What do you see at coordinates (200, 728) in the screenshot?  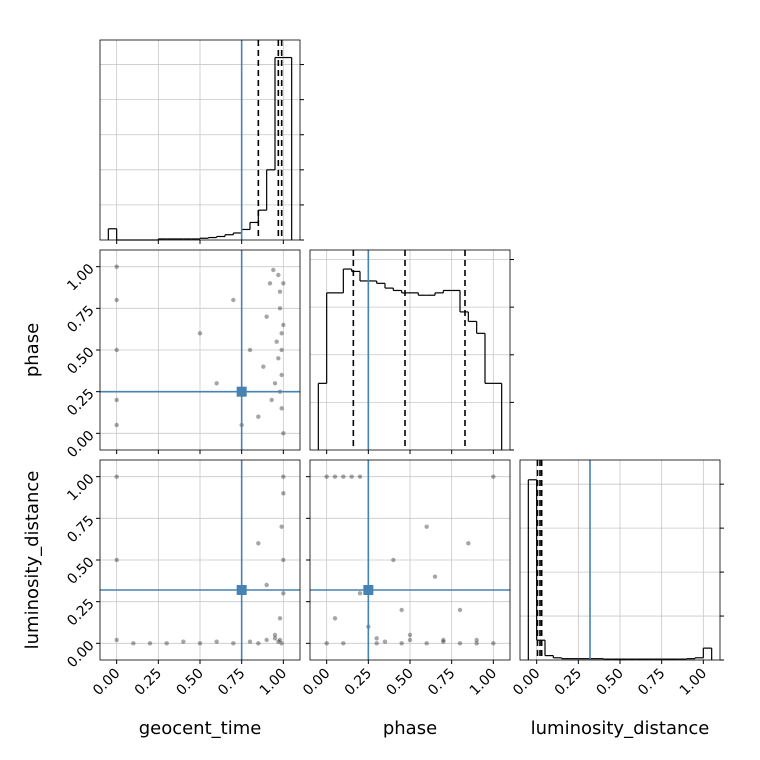 I see `x-axis-label: geocent_time` at bounding box center [200, 728].